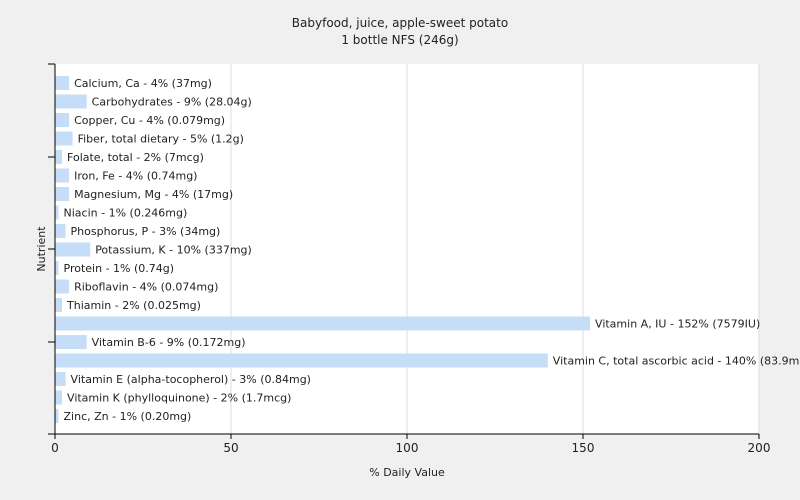 This screenshot has height=500, width=800. What do you see at coordinates (169, 342) in the screenshot?
I see `bar-label: Vitamin B-6 - 9% (0.172mg)` at bounding box center [169, 342].